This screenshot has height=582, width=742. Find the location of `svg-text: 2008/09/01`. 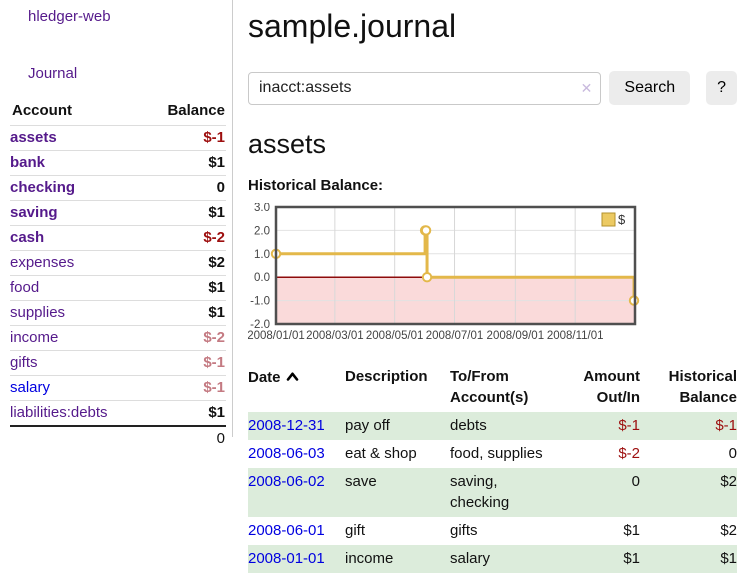

svg-text: 2008/09/01 is located at coordinates (516, 336).